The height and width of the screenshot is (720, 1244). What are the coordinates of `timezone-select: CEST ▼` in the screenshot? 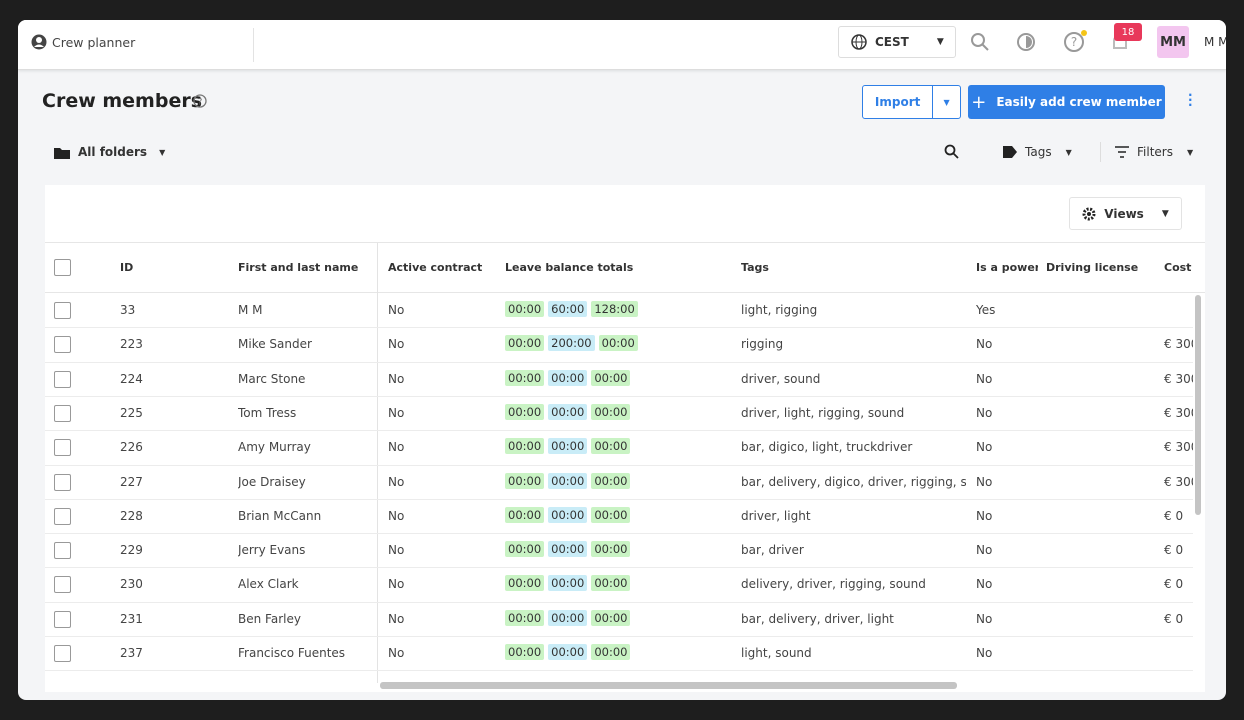 It's located at (897, 42).